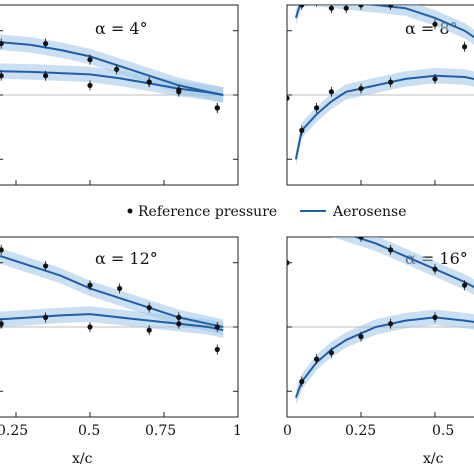 The height and width of the screenshot is (474, 474). I want to click on legend-label-reference: Reference pressure, so click(207, 212).